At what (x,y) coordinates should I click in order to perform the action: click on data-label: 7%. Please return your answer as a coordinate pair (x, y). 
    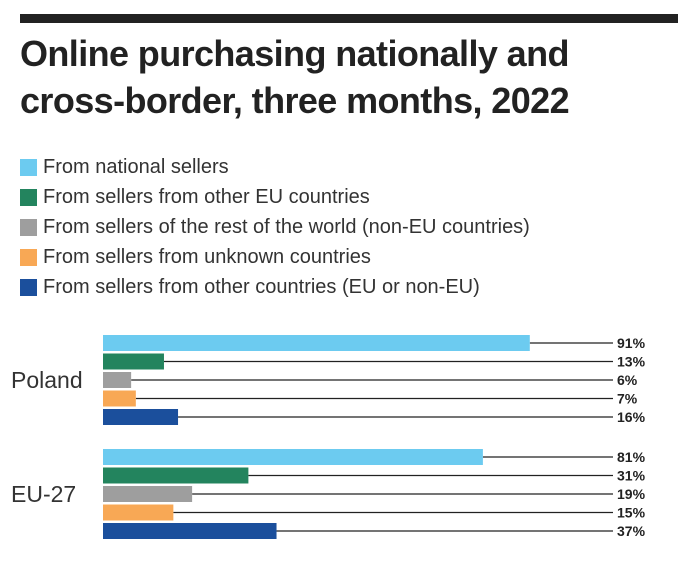
    Looking at the image, I should click on (627, 399).